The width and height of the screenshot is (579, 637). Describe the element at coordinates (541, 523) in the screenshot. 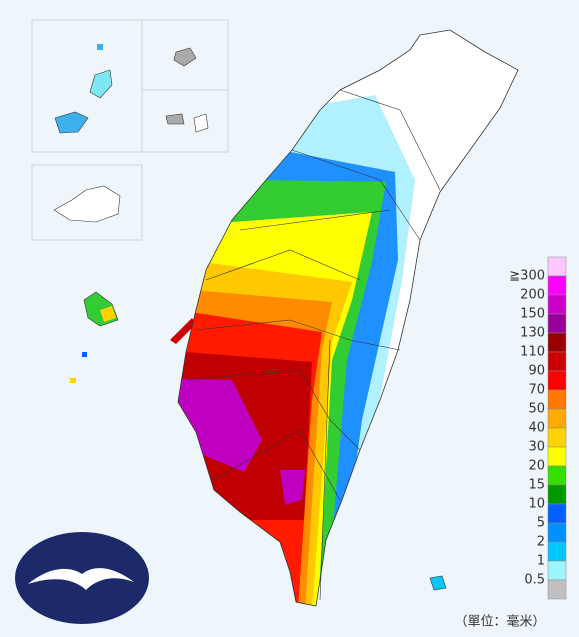

I see `legend-label: 5` at that location.